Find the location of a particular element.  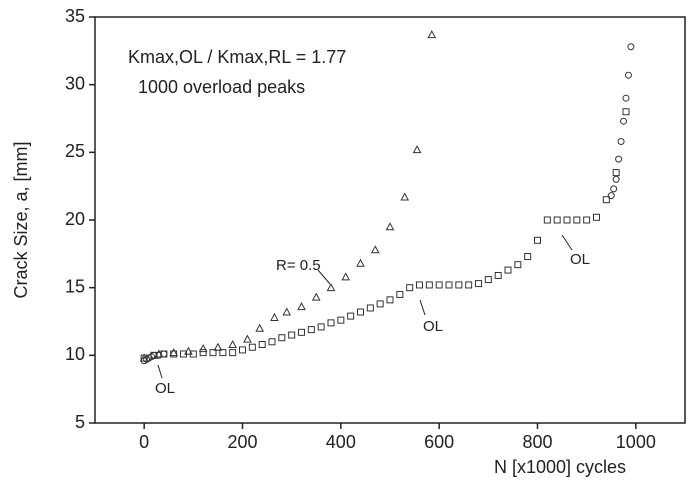

y-axis-label: Crack Size, a, [mm] is located at coordinates (21, 219).